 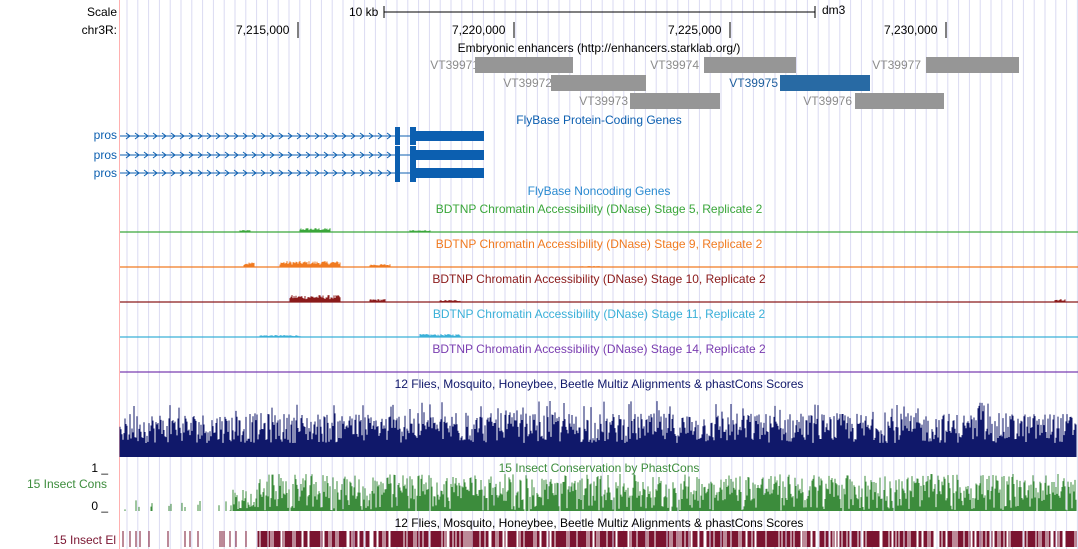 What do you see at coordinates (603, 101) in the screenshot?
I see `enhancer-label: VT39973` at bounding box center [603, 101].